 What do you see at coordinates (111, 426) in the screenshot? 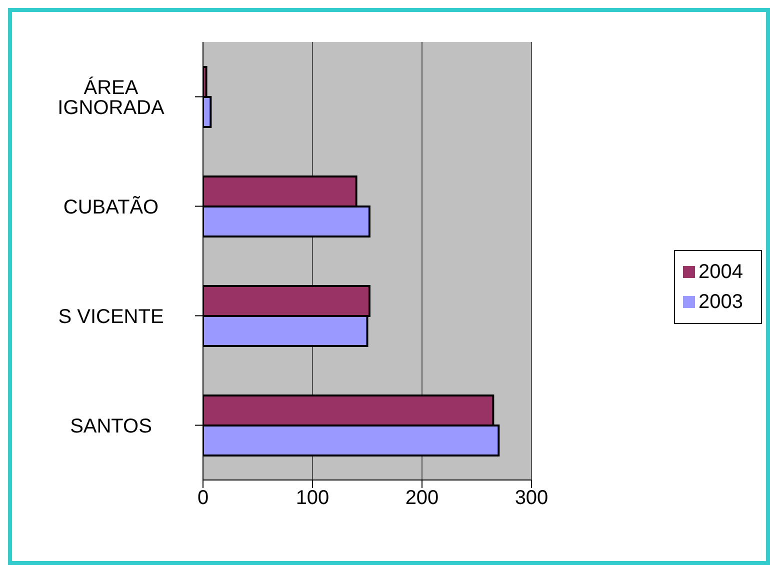
I see `y-tick-label: SANTOS` at bounding box center [111, 426].